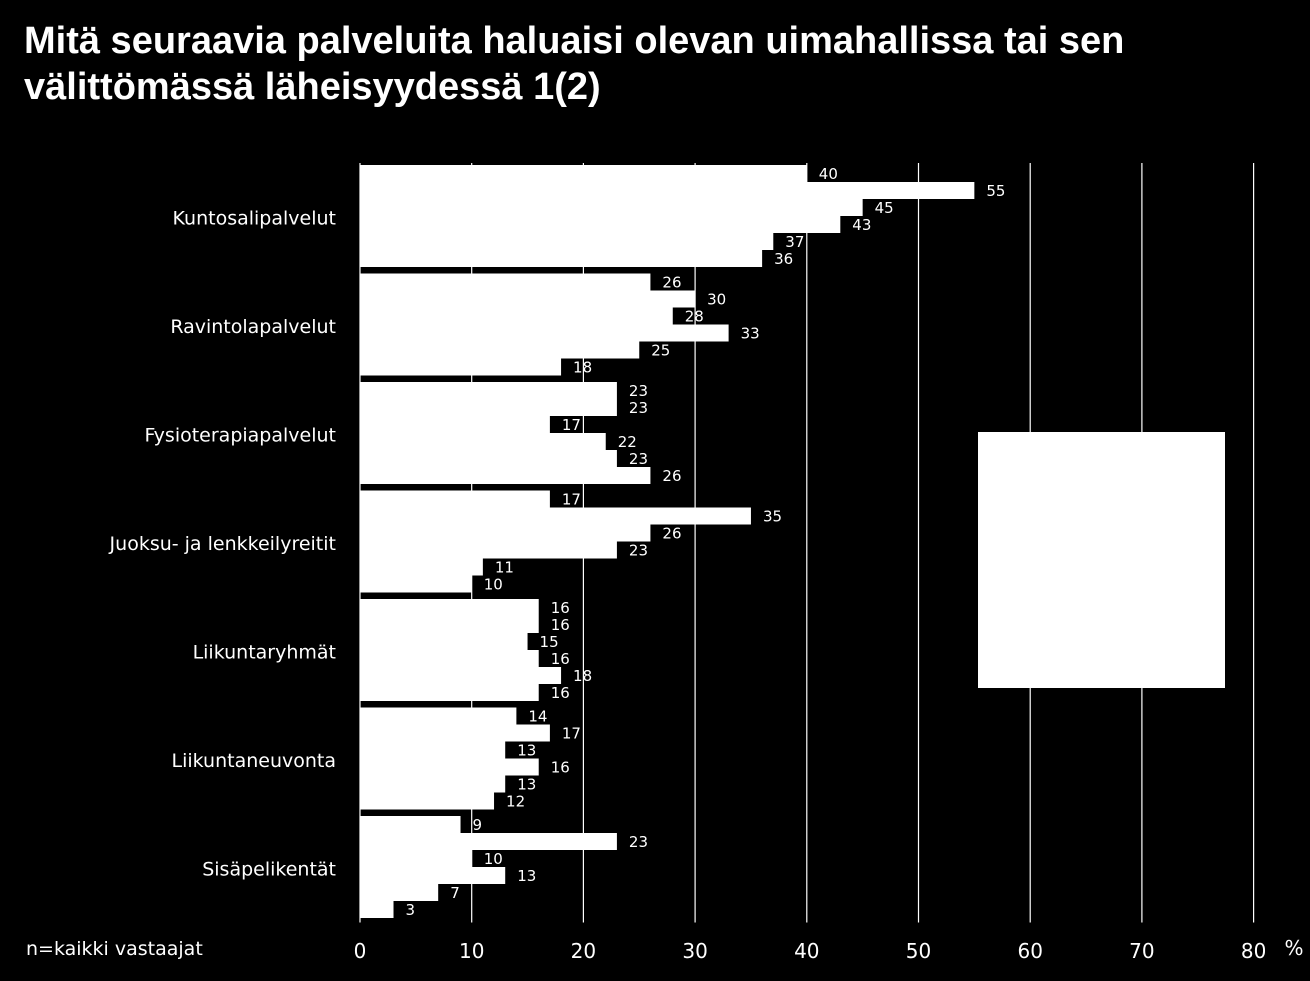 The width and height of the screenshot is (1310, 981). What do you see at coordinates (515, 802) in the screenshot?
I see `data-label: 12` at bounding box center [515, 802].